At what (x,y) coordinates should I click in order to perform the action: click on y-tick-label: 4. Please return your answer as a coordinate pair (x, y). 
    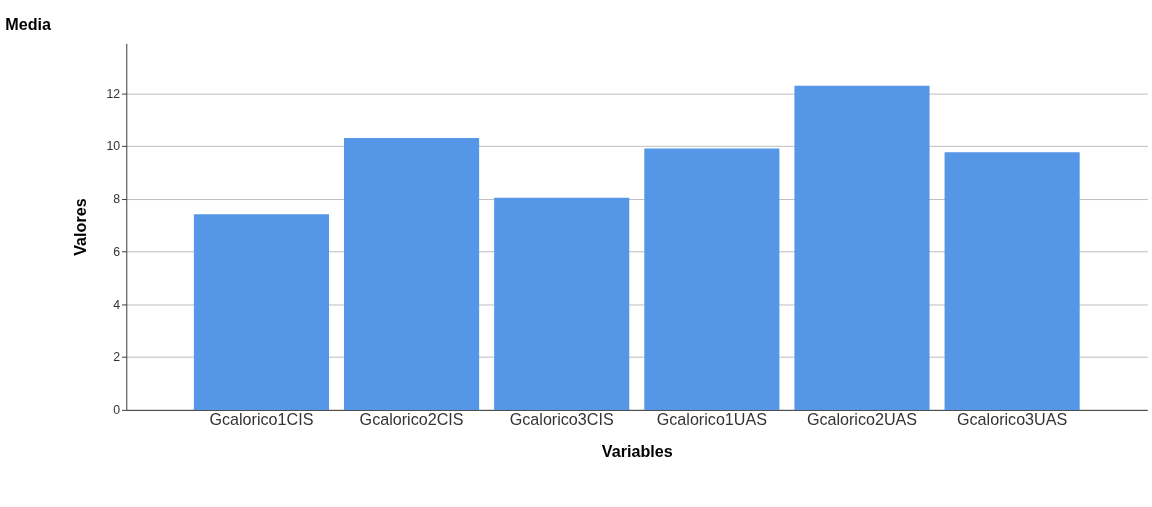
    Looking at the image, I should click on (117, 304).